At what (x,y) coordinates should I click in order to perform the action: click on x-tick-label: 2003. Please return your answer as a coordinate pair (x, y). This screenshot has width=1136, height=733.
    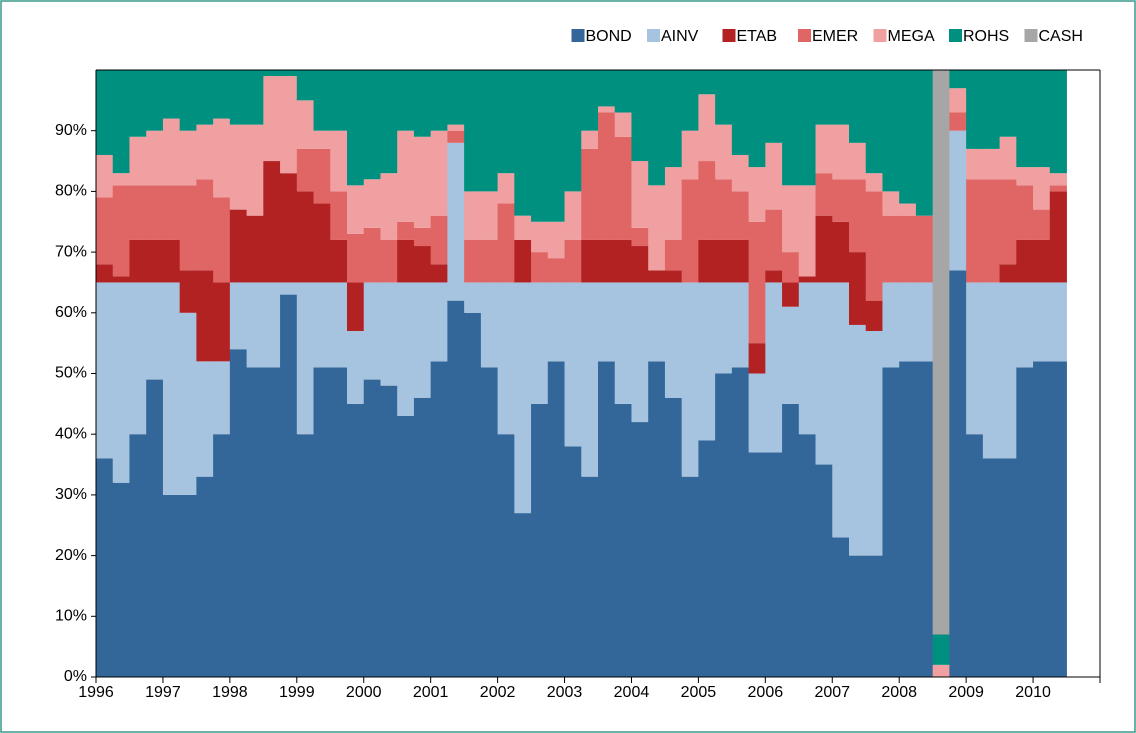
    Looking at the image, I should click on (565, 692).